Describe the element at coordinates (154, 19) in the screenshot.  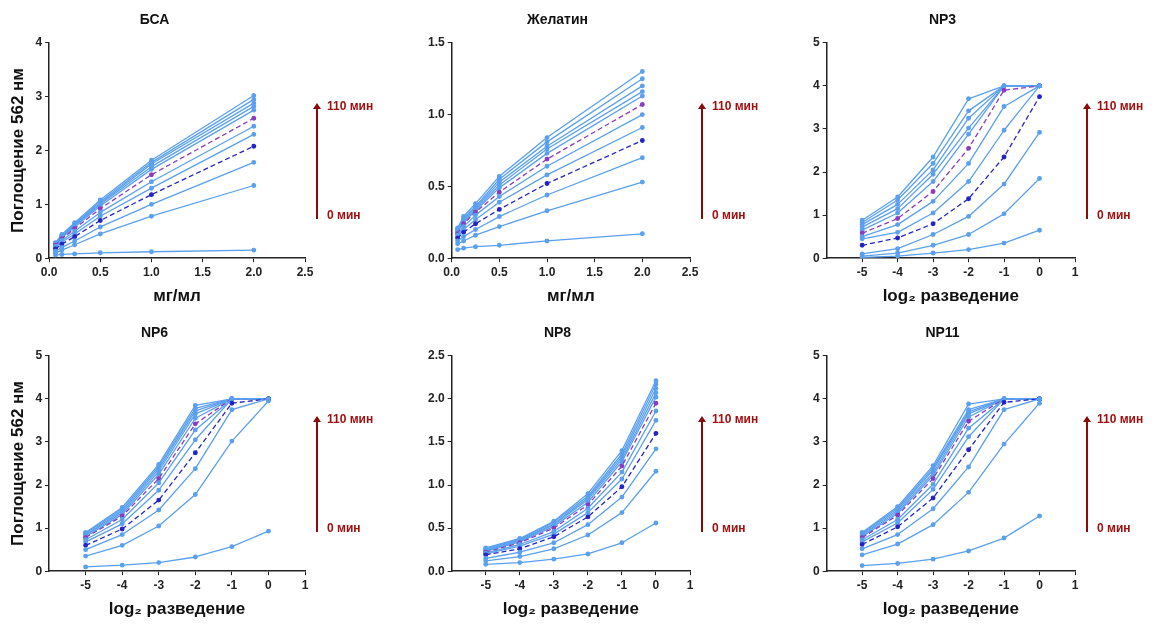
I see `chart-title: БСА` at that location.